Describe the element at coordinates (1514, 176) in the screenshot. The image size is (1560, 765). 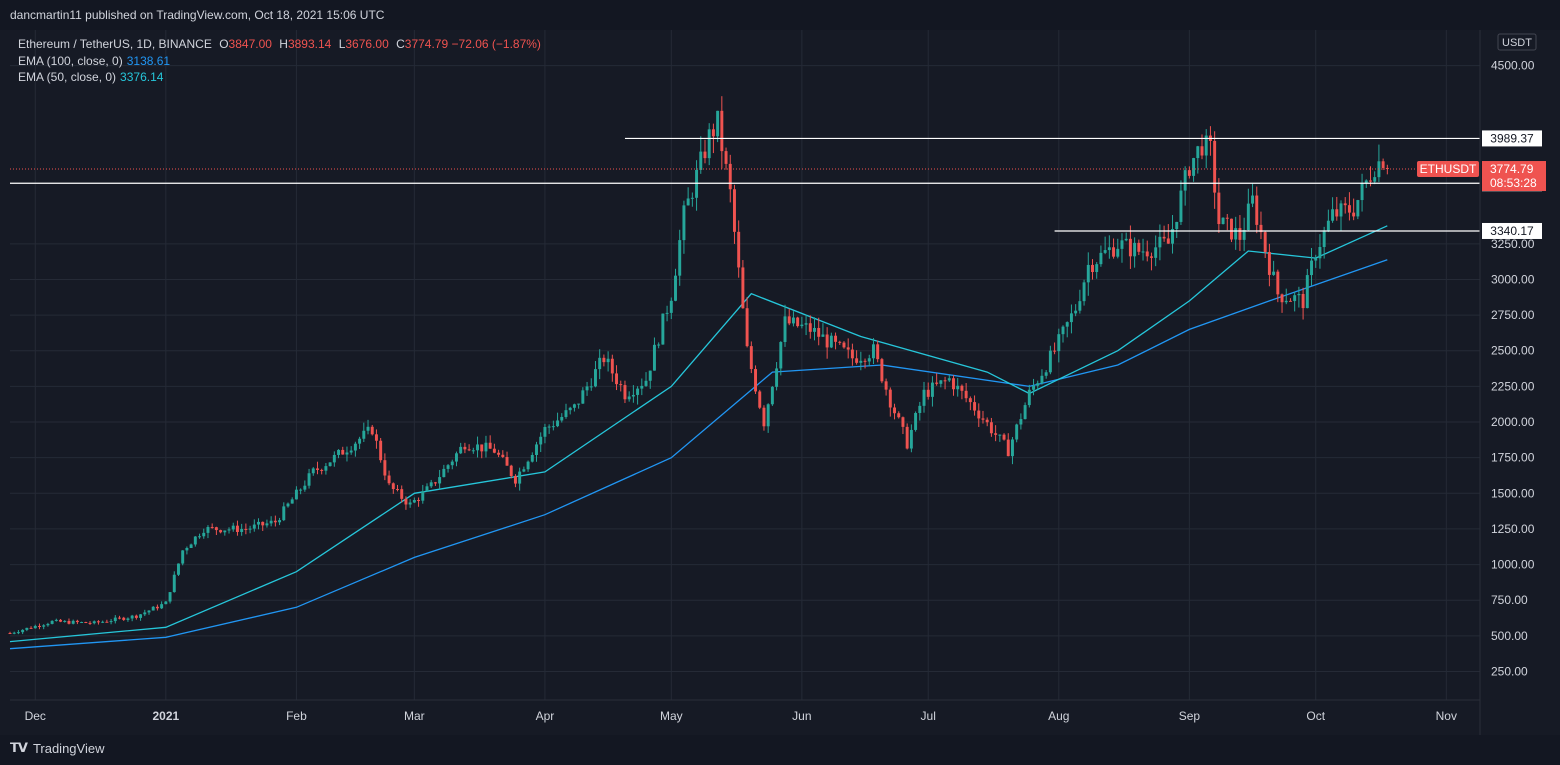
I see `current-price-badge-box` at that location.